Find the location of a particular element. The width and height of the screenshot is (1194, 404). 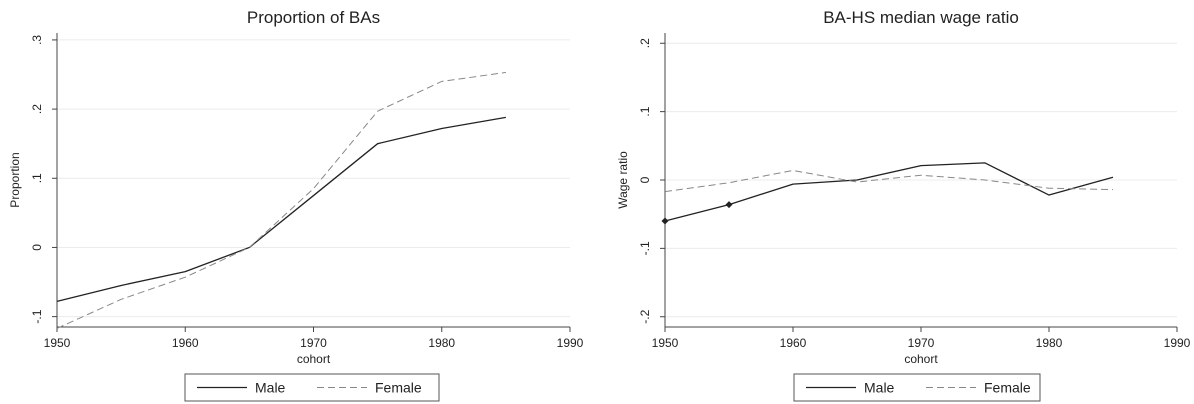

chart-title: Proportion of BAs is located at coordinates (313, 17).